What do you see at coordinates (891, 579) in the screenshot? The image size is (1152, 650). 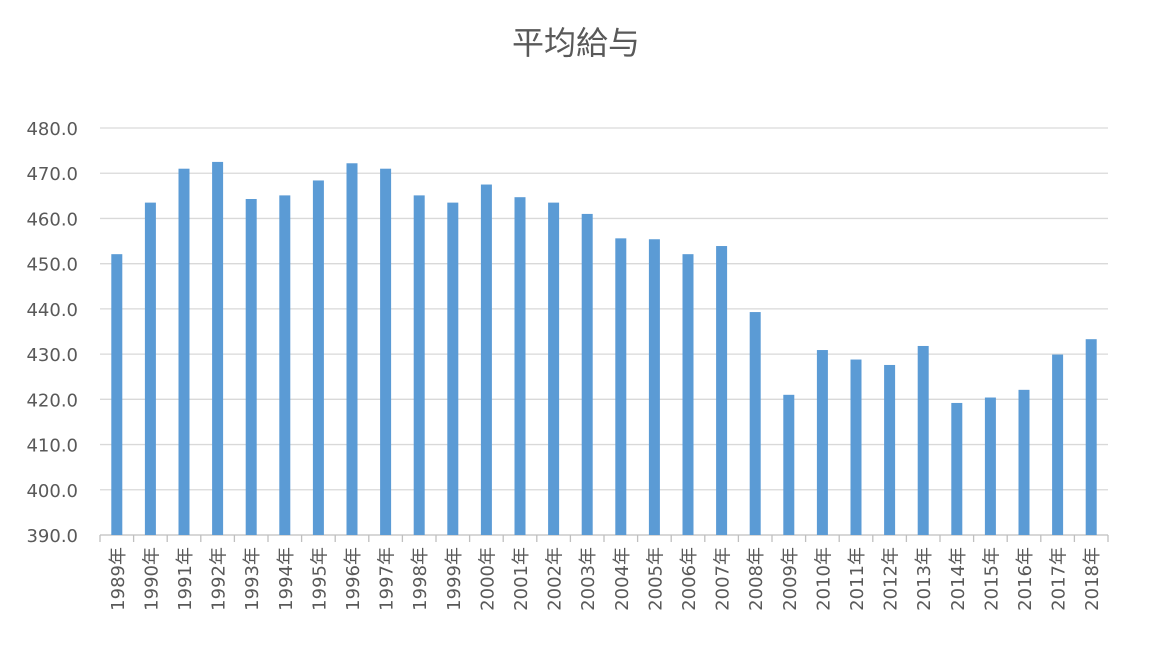 I see `x-tick-label: 2012年` at bounding box center [891, 579].